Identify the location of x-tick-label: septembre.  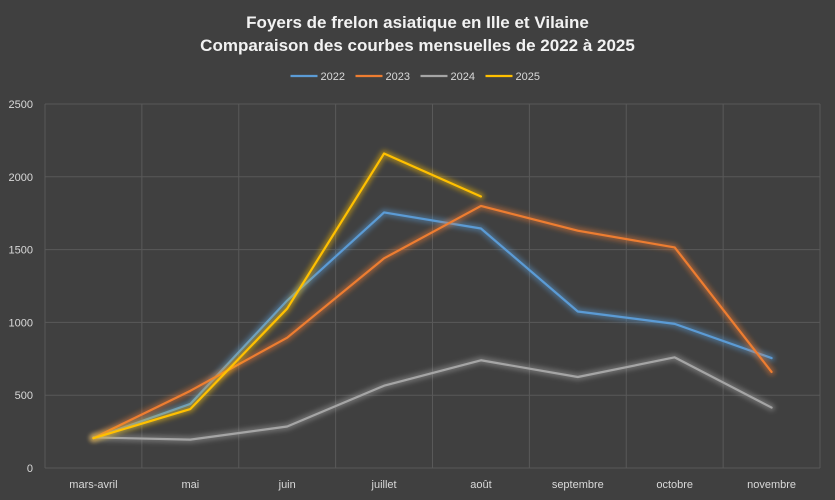
(578, 485).